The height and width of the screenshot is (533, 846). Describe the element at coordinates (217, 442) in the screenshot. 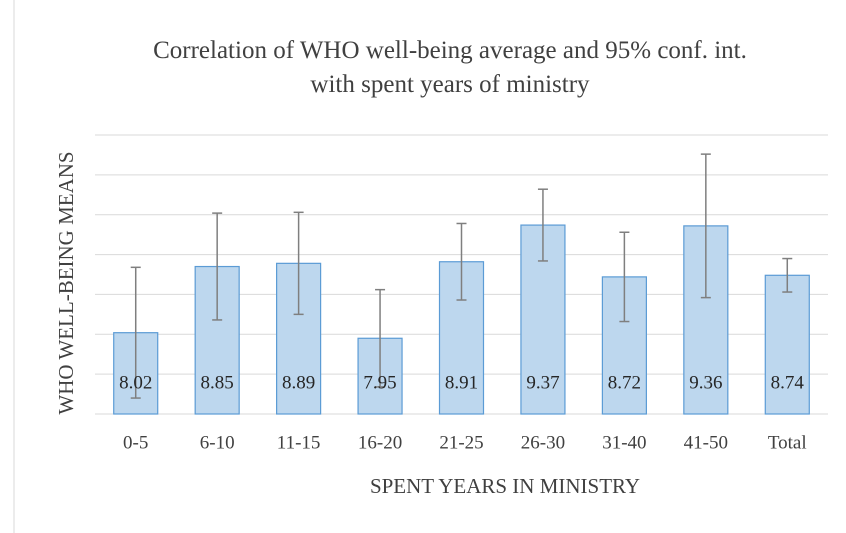

I see `x-tick-label: 6-10` at that location.